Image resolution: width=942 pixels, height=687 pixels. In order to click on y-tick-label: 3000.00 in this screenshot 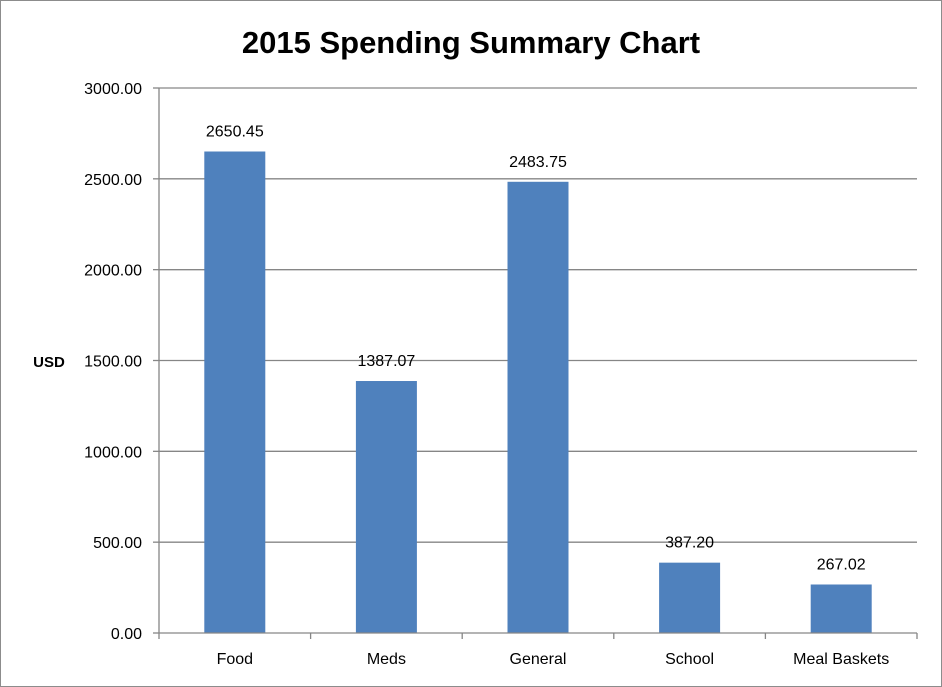, I will do `click(113, 89)`.